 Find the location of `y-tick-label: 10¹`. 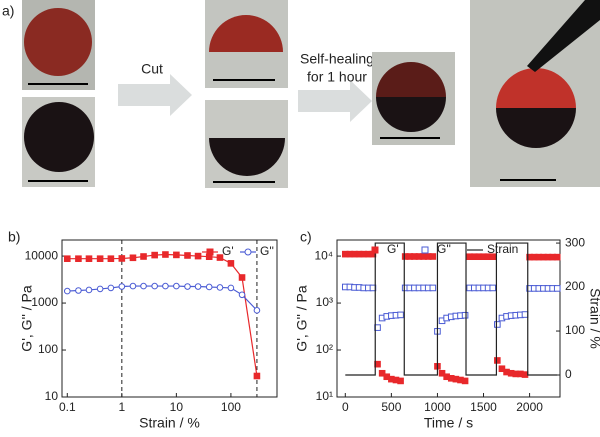

y-tick-label: 10¹ is located at coordinates (324, 396).